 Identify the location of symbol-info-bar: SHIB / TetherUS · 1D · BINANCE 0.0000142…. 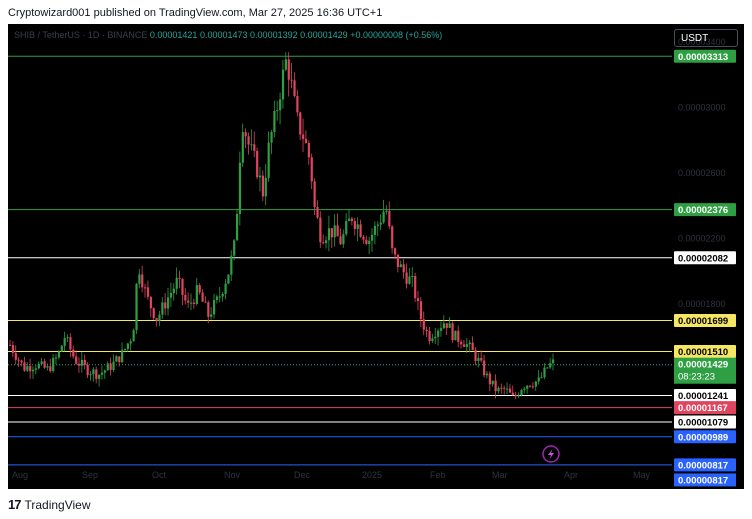
(228, 35).